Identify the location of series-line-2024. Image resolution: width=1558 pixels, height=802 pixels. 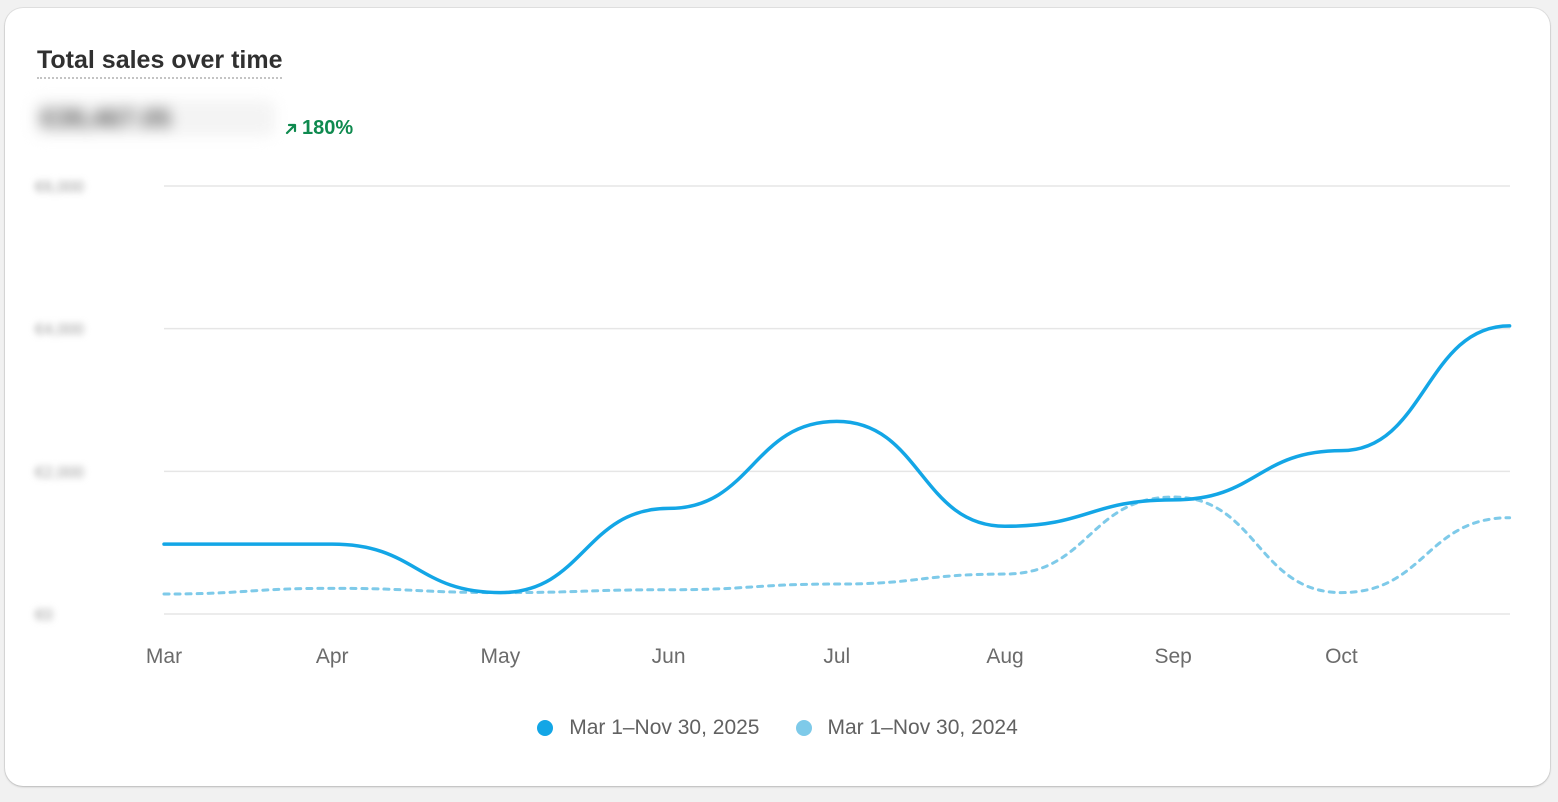
(837, 545).